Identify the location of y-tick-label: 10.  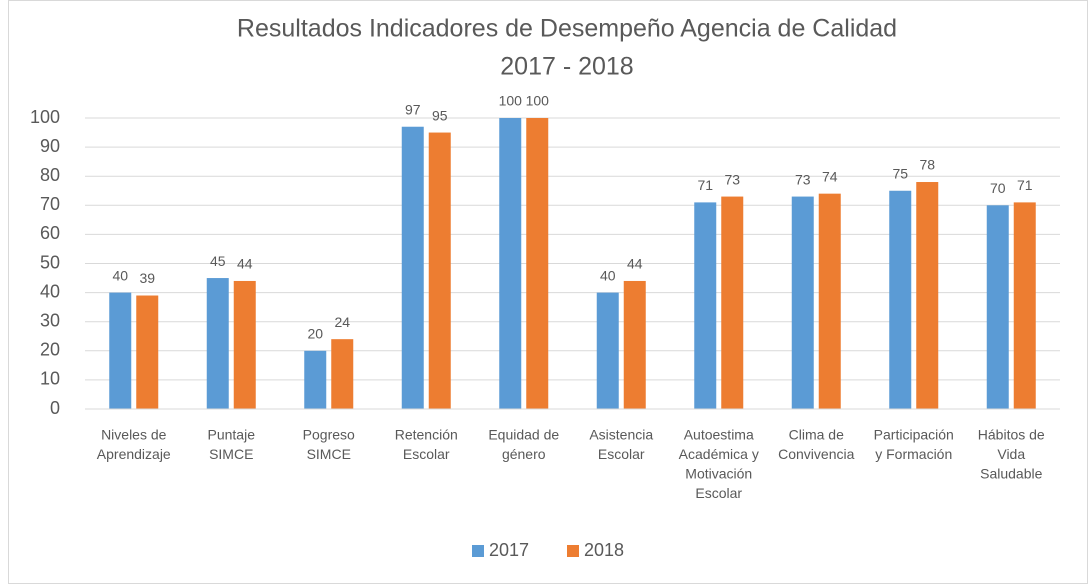
(50, 379).